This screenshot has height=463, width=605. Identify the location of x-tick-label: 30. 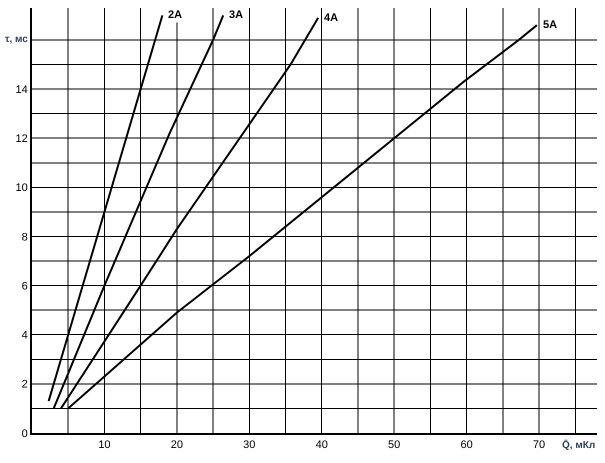
(249, 445).